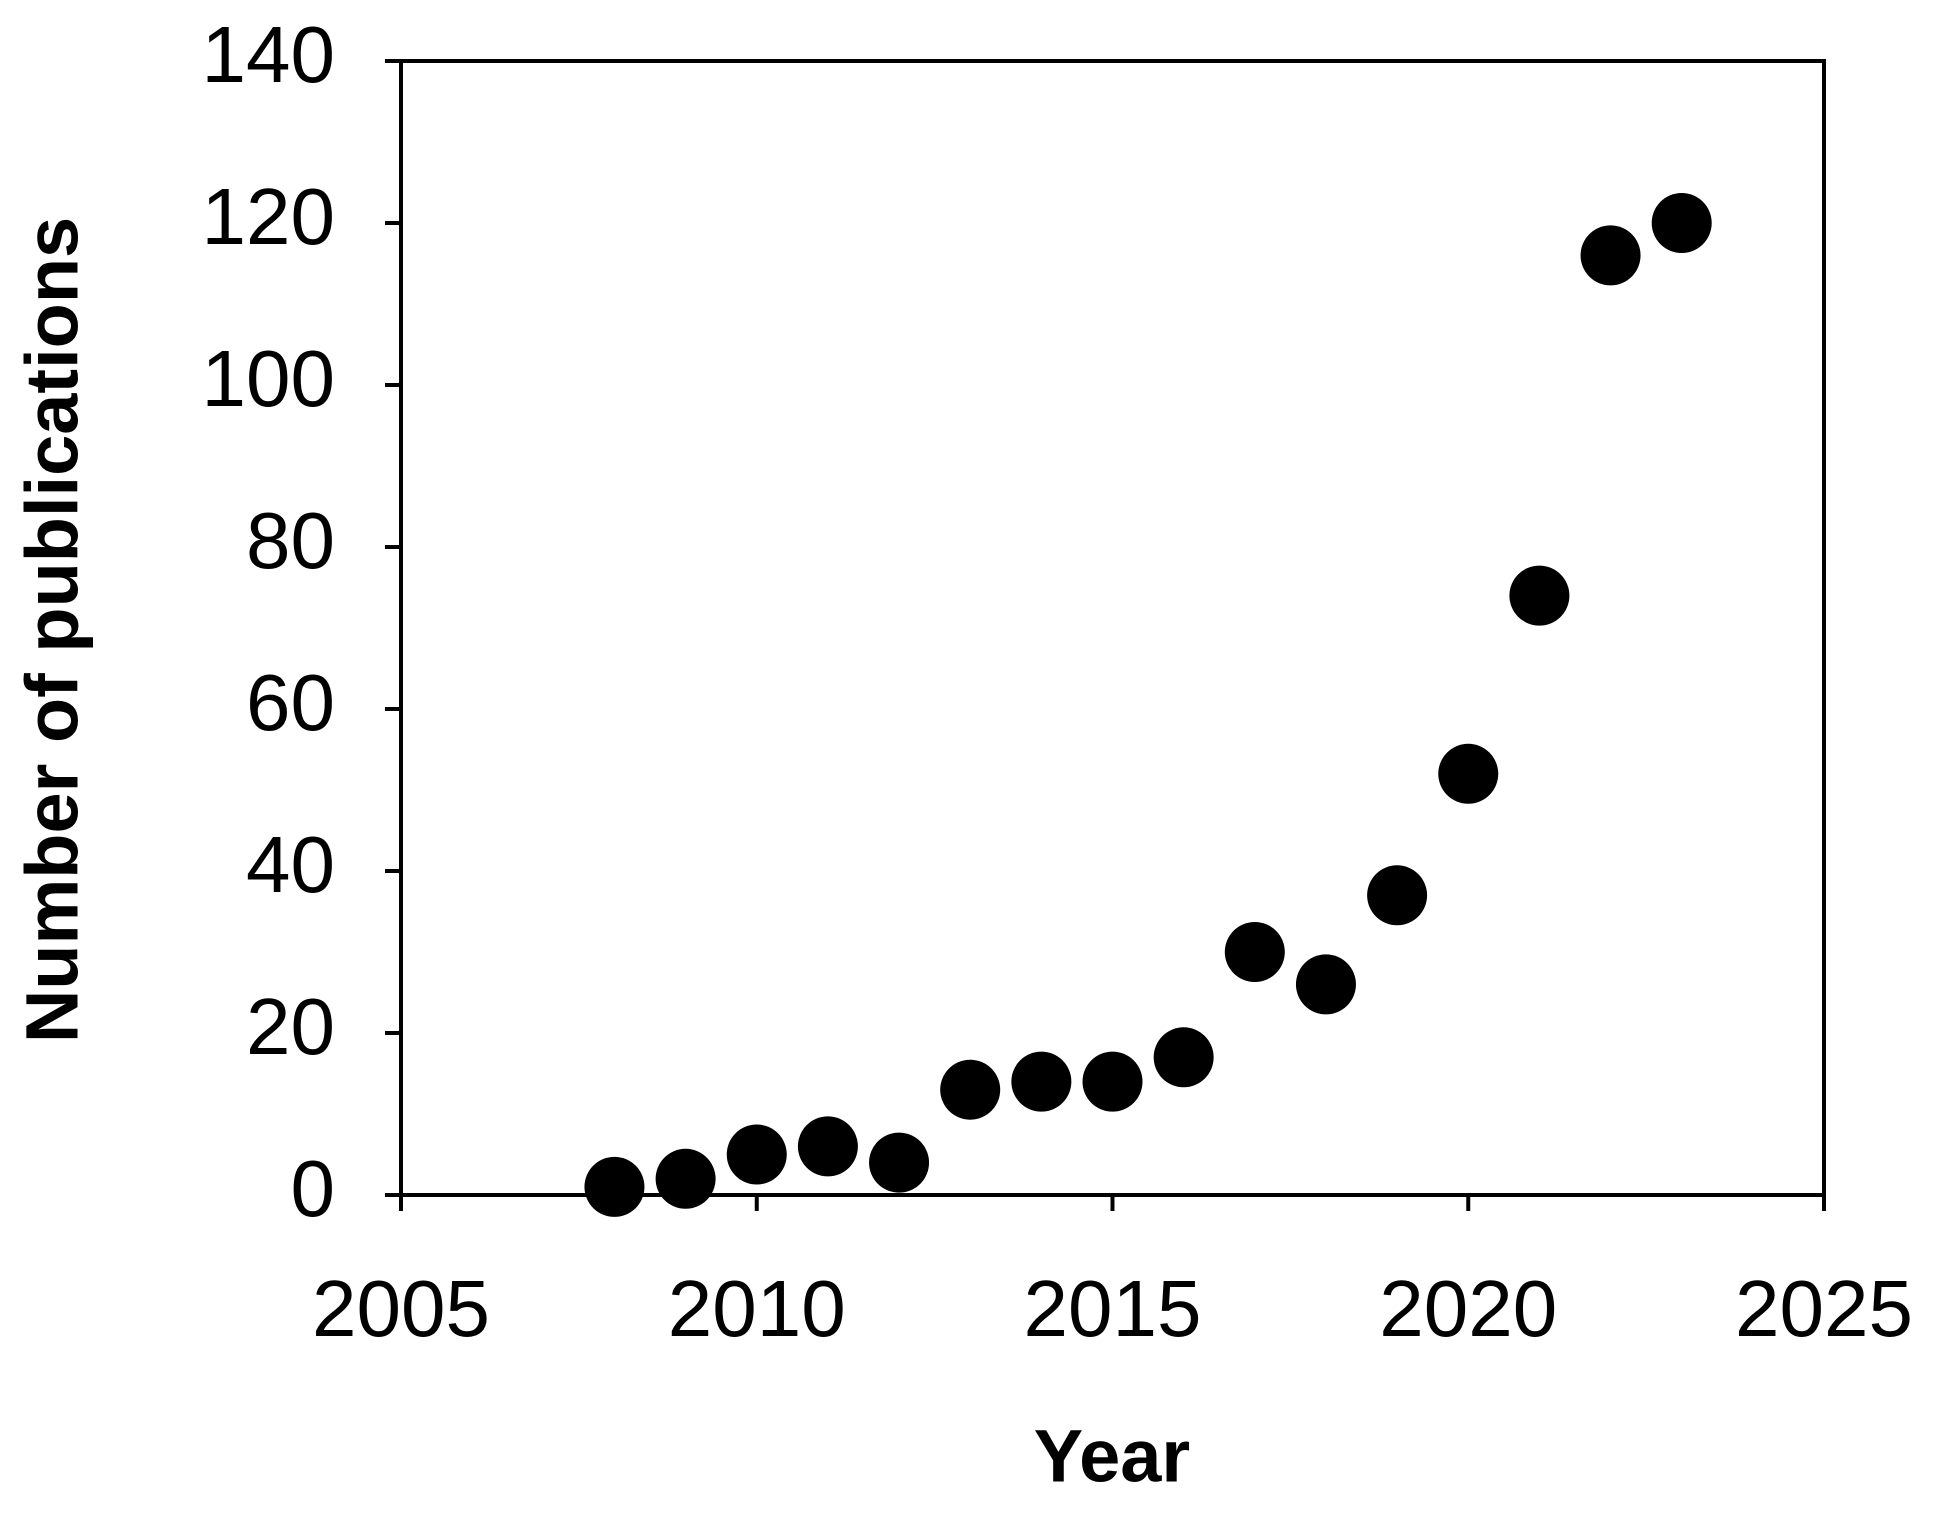  What do you see at coordinates (1113, 1308) in the screenshot?
I see `x-tick-label: 2015` at bounding box center [1113, 1308].